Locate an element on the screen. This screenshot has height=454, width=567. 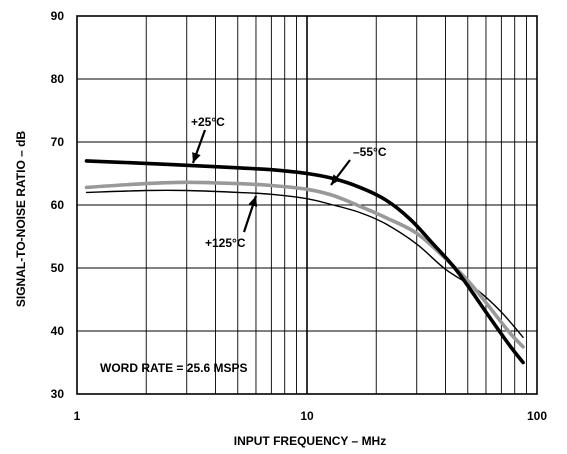
x-axis-label: INPUT FREQUENCY – MHz is located at coordinates (310, 441).